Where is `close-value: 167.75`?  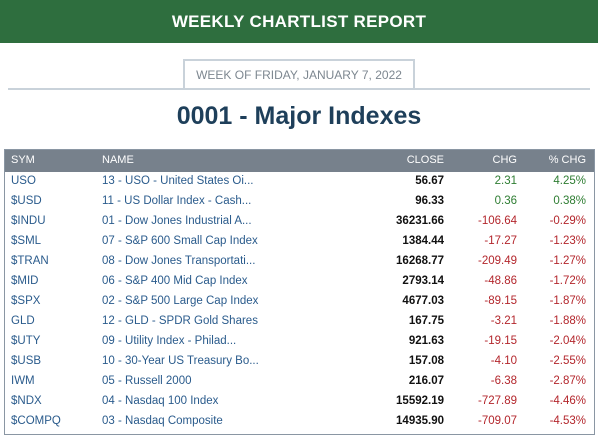
close-value: 167.75 is located at coordinates (426, 321).